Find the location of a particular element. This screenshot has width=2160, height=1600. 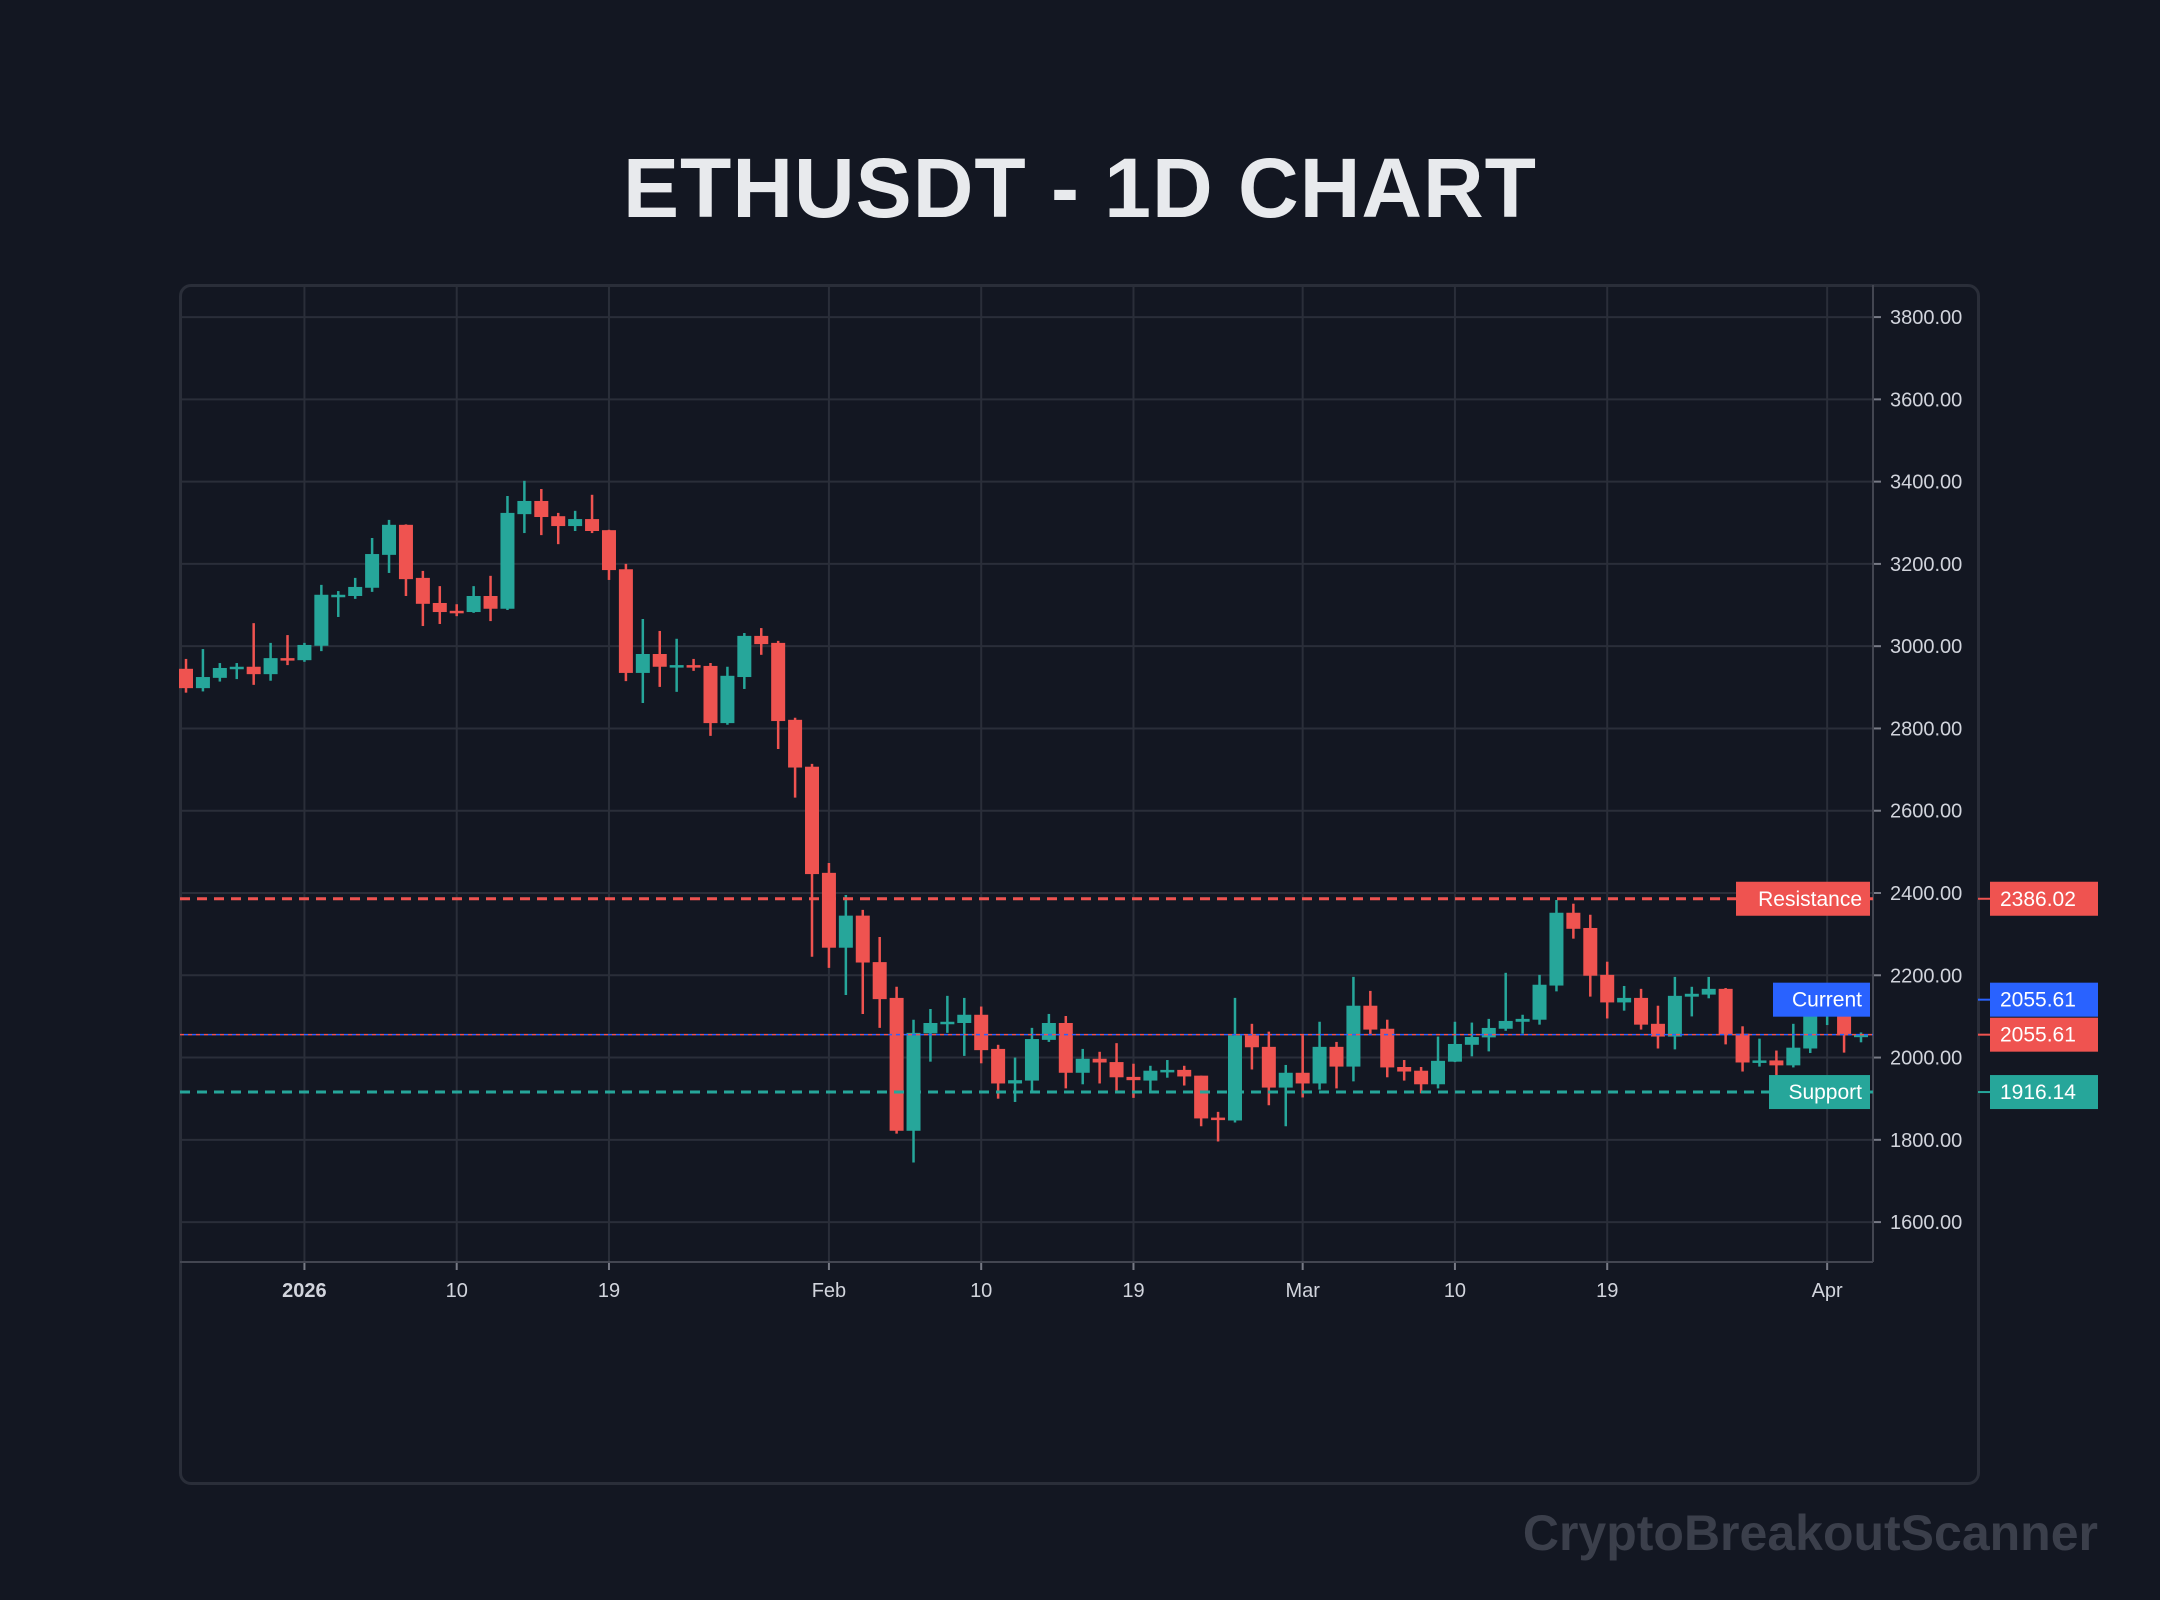

y-tick-label: 2600.00 is located at coordinates (1926, 812).